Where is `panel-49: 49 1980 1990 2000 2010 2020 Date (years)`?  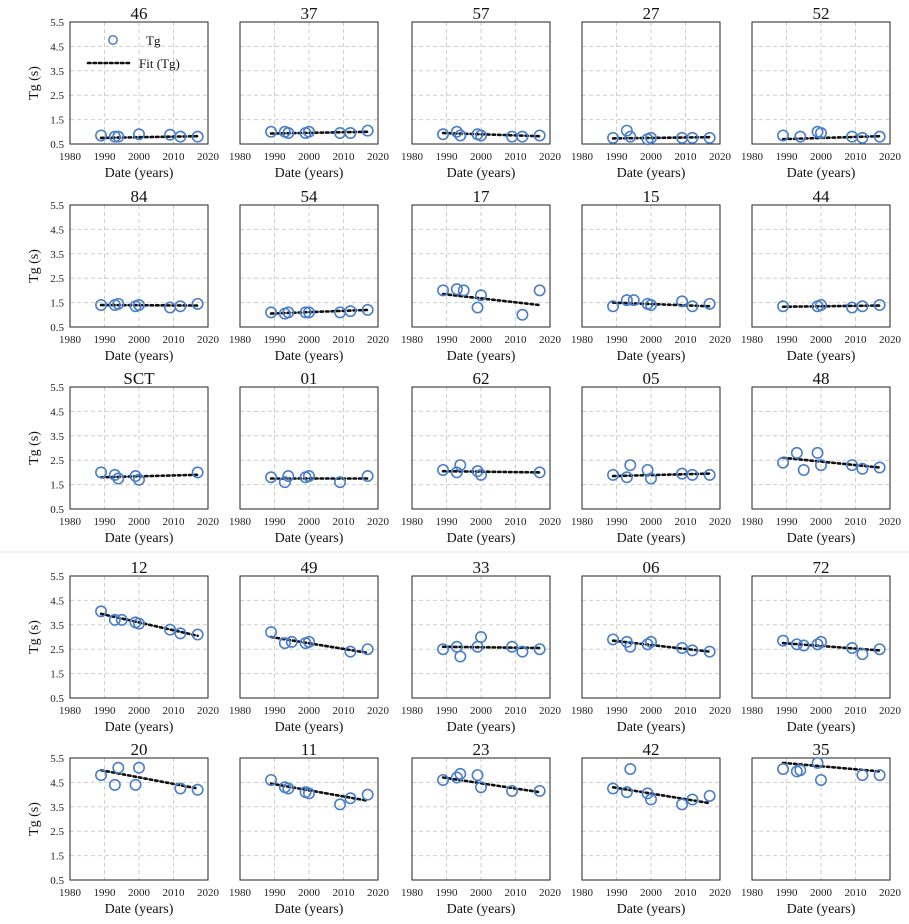
panel-49: 49 1980 1990 2000 2010 2020 Date (years) is located at coordinates (309, 646).